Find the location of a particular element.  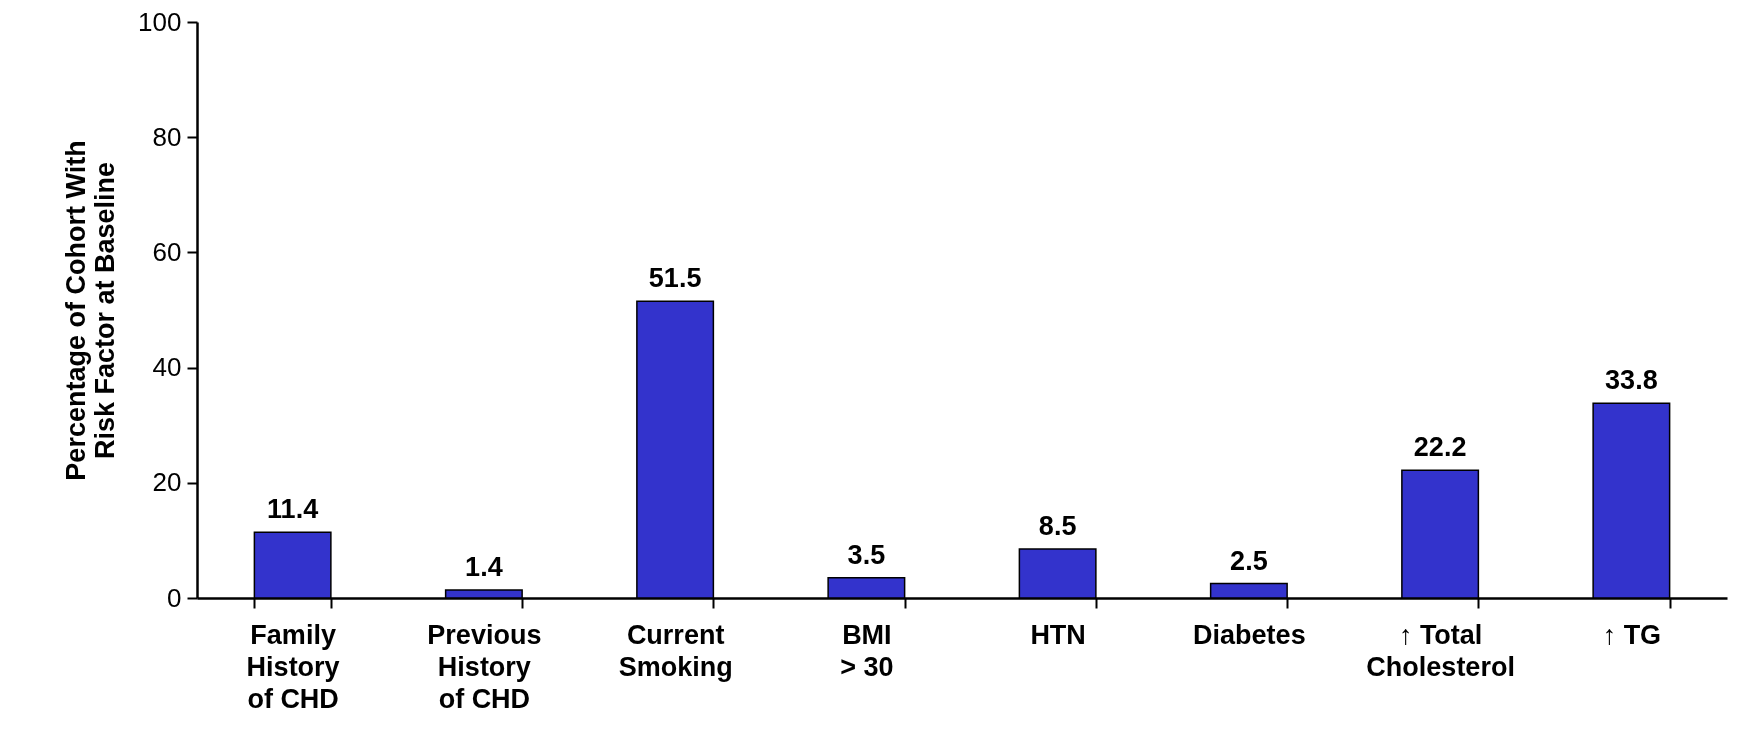

y-tick-label: 80 is located at coordinates (167, 136).